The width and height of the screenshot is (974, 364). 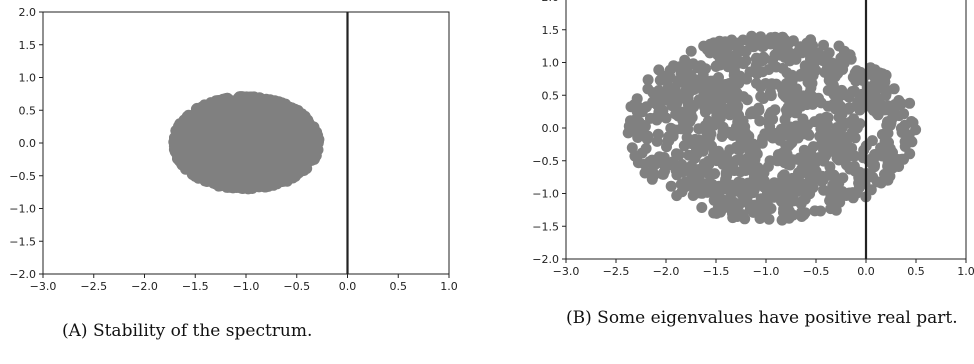 I want to click on caption-a: (A) Stability of the spectrum., so click(x=262, y=331).